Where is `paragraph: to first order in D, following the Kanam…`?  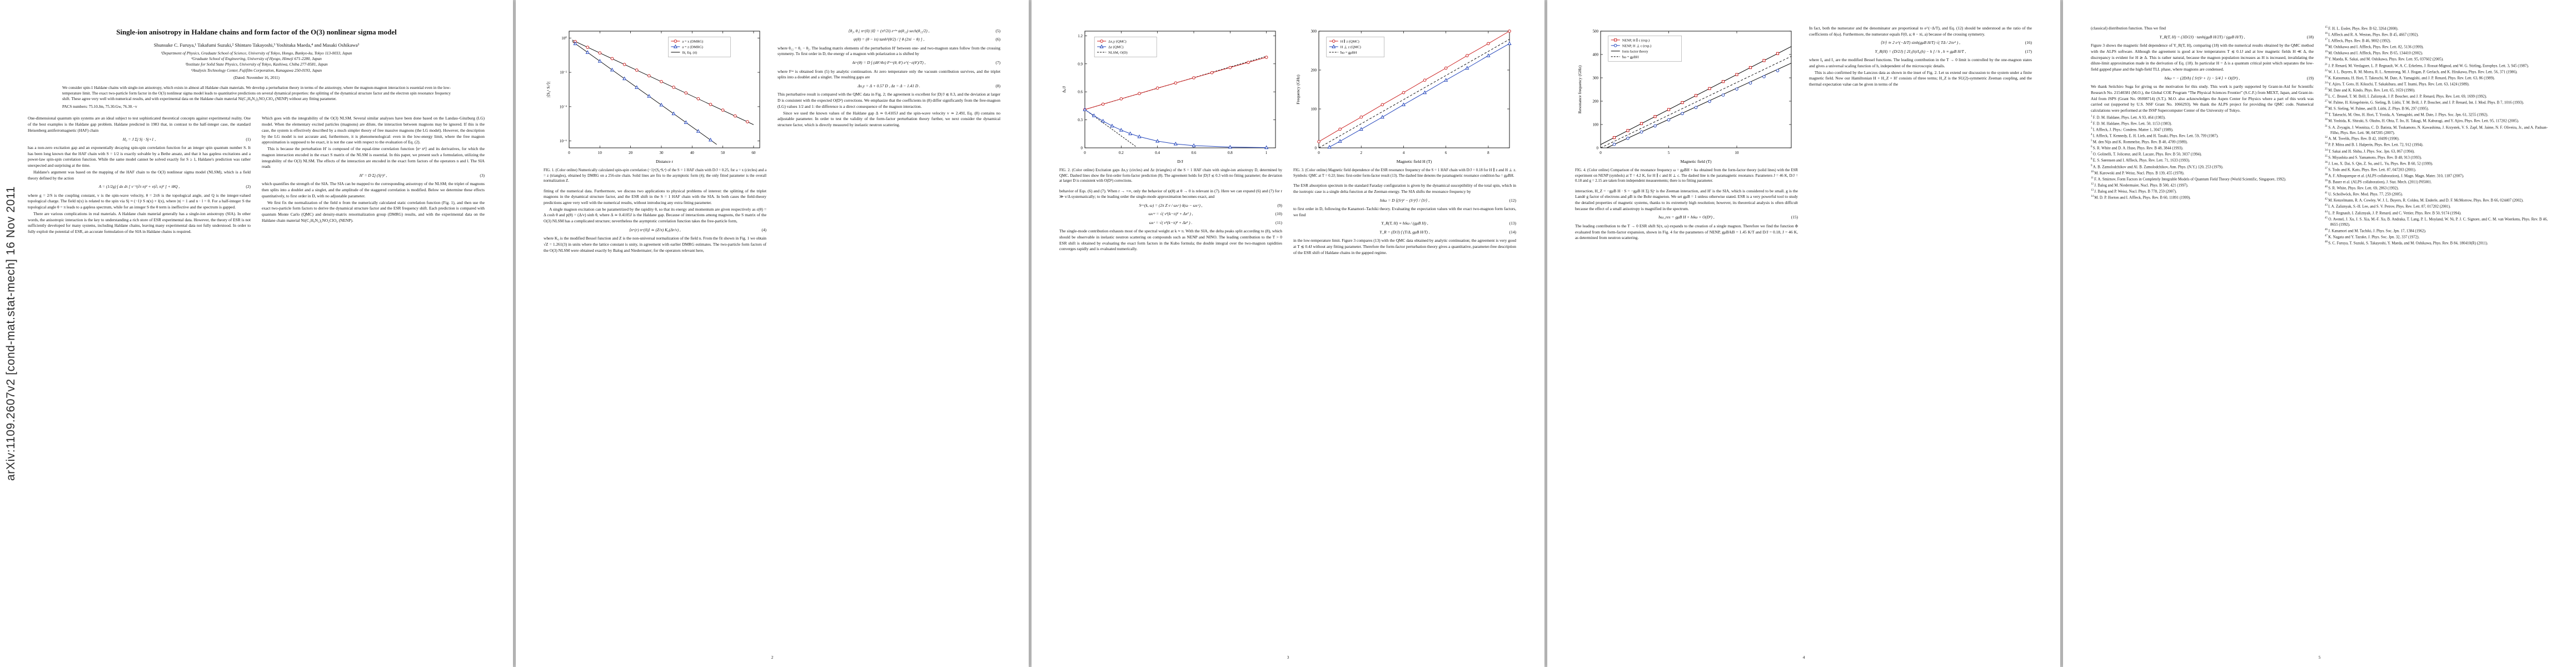 paragraph: to first order in D, following the Kanam… is located at coordinates (1404, 211).